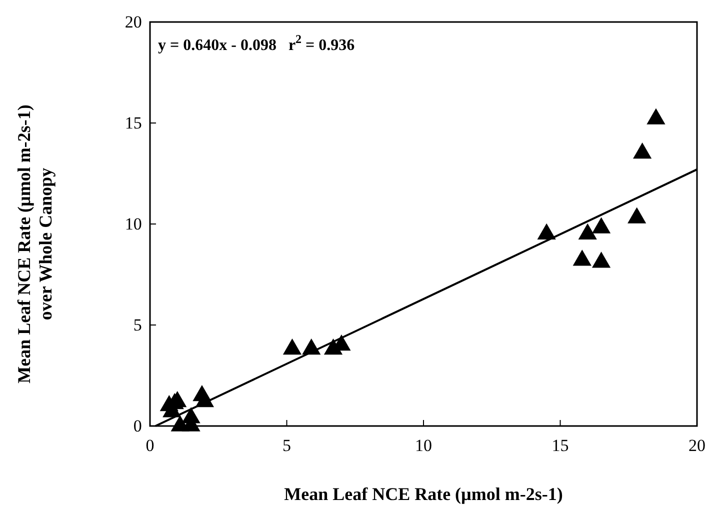  Describe the element at coordinates (133, 122) in the screenshot. I see `y-tick-label: 15` at that location.